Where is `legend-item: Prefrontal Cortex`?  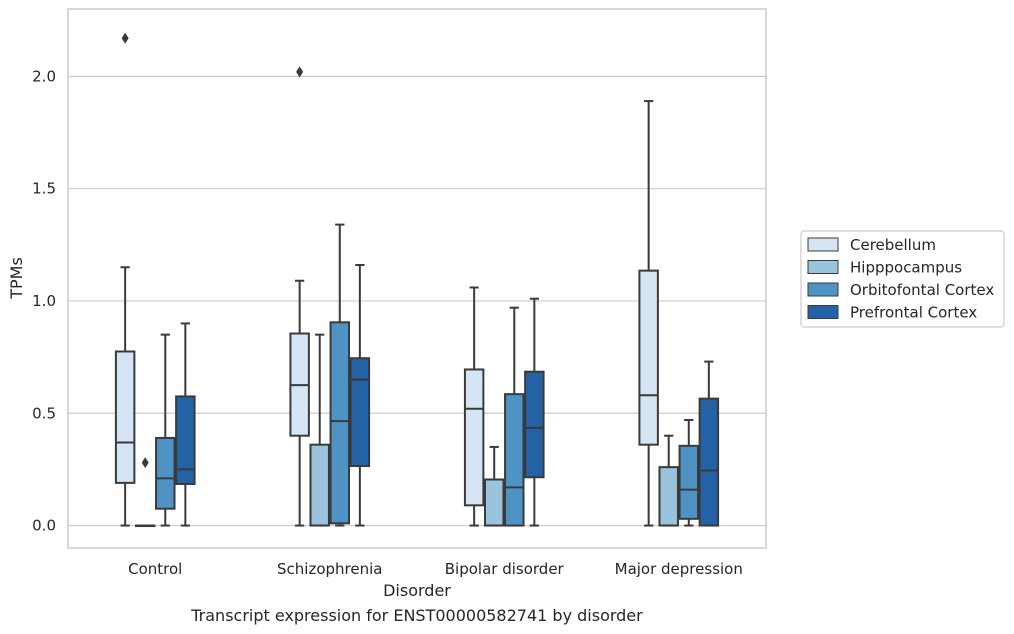 legend-item: Prefrontal Cortex is located at coordinates (892, 313).